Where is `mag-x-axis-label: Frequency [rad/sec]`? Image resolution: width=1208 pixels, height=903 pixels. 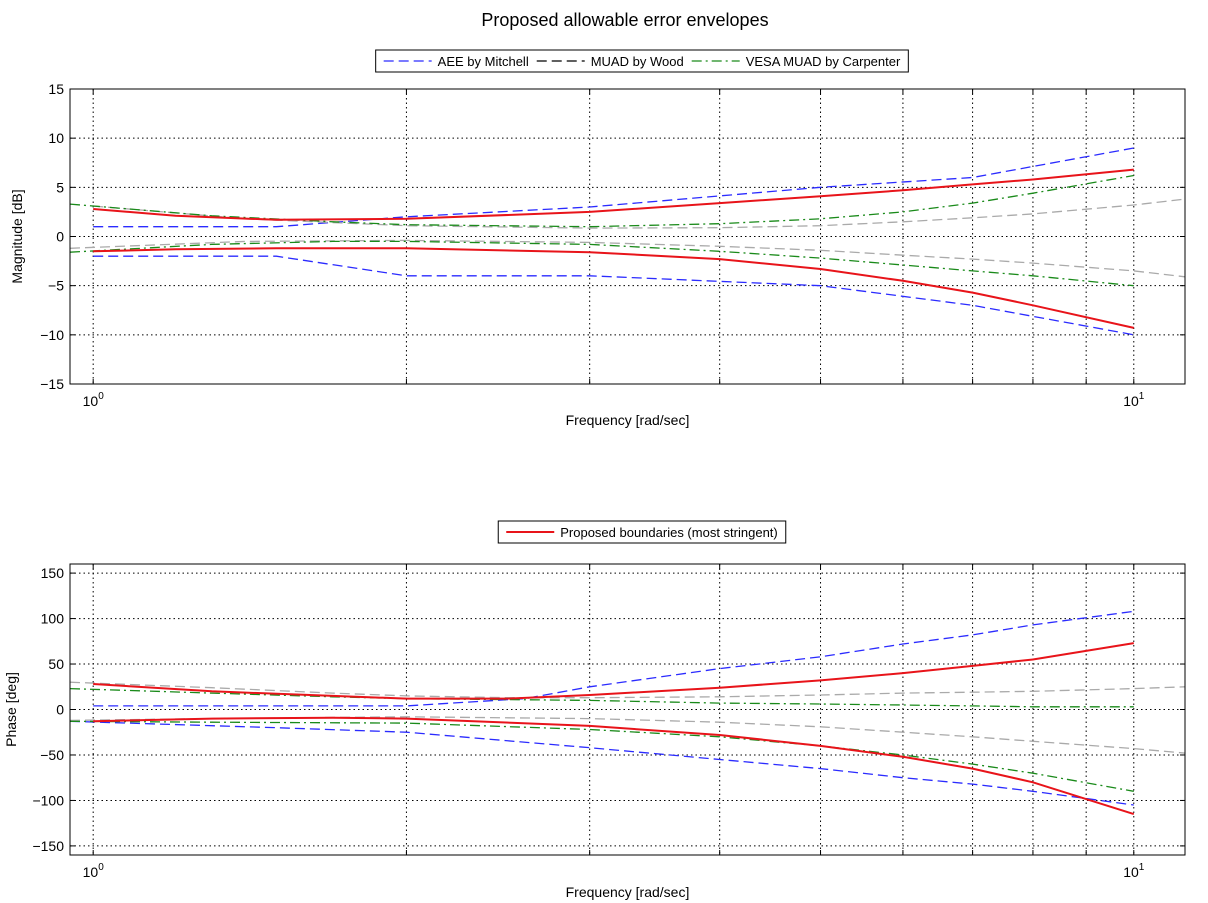 mag-x-axis-label: Frequency [rad/sec] is located at coordinates (628, 420).